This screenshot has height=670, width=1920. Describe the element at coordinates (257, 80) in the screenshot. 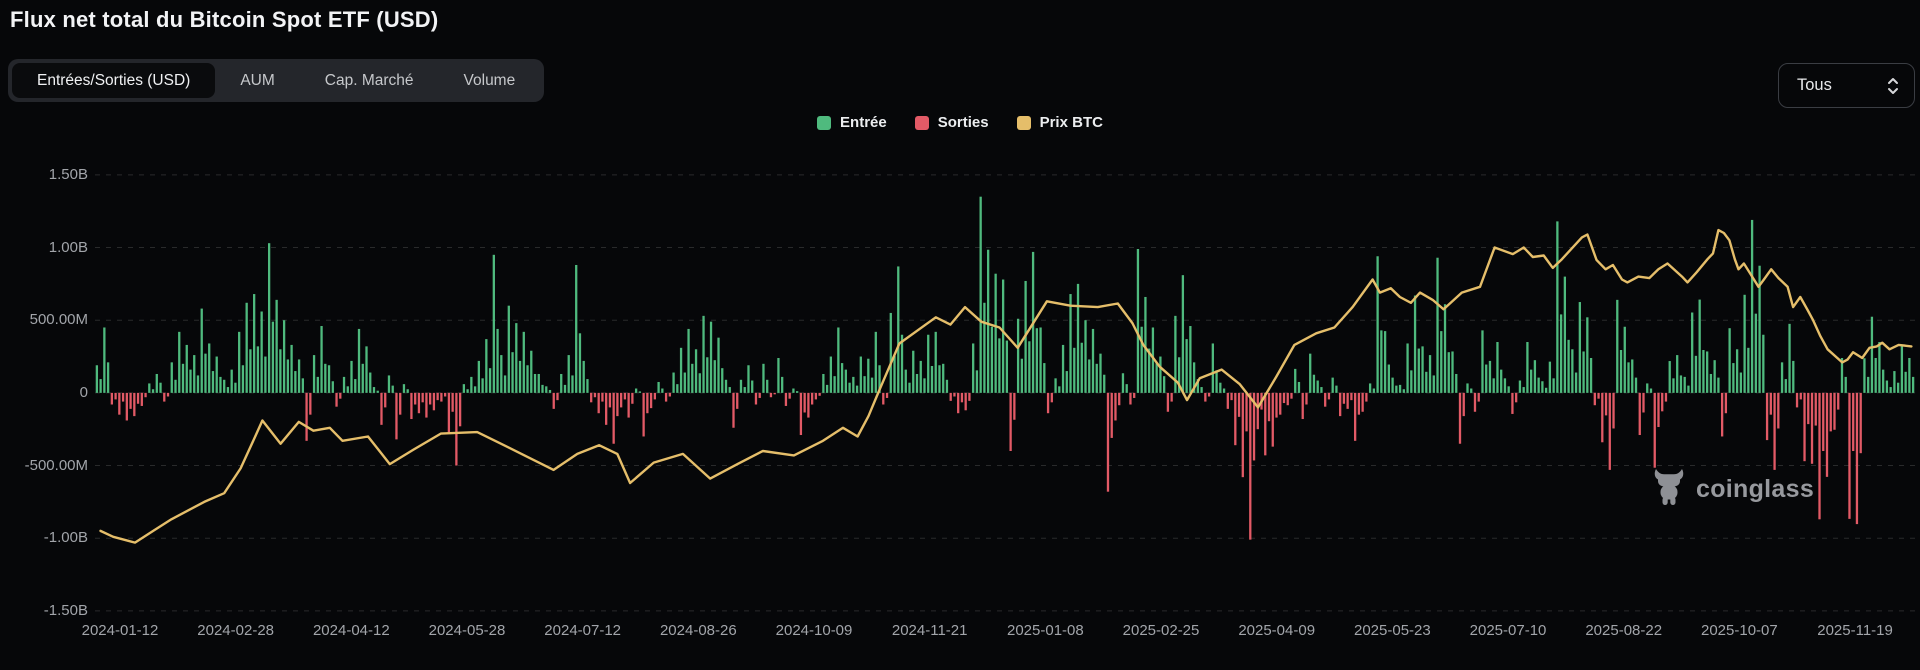

I see `tab-aum: AUM` at that location.